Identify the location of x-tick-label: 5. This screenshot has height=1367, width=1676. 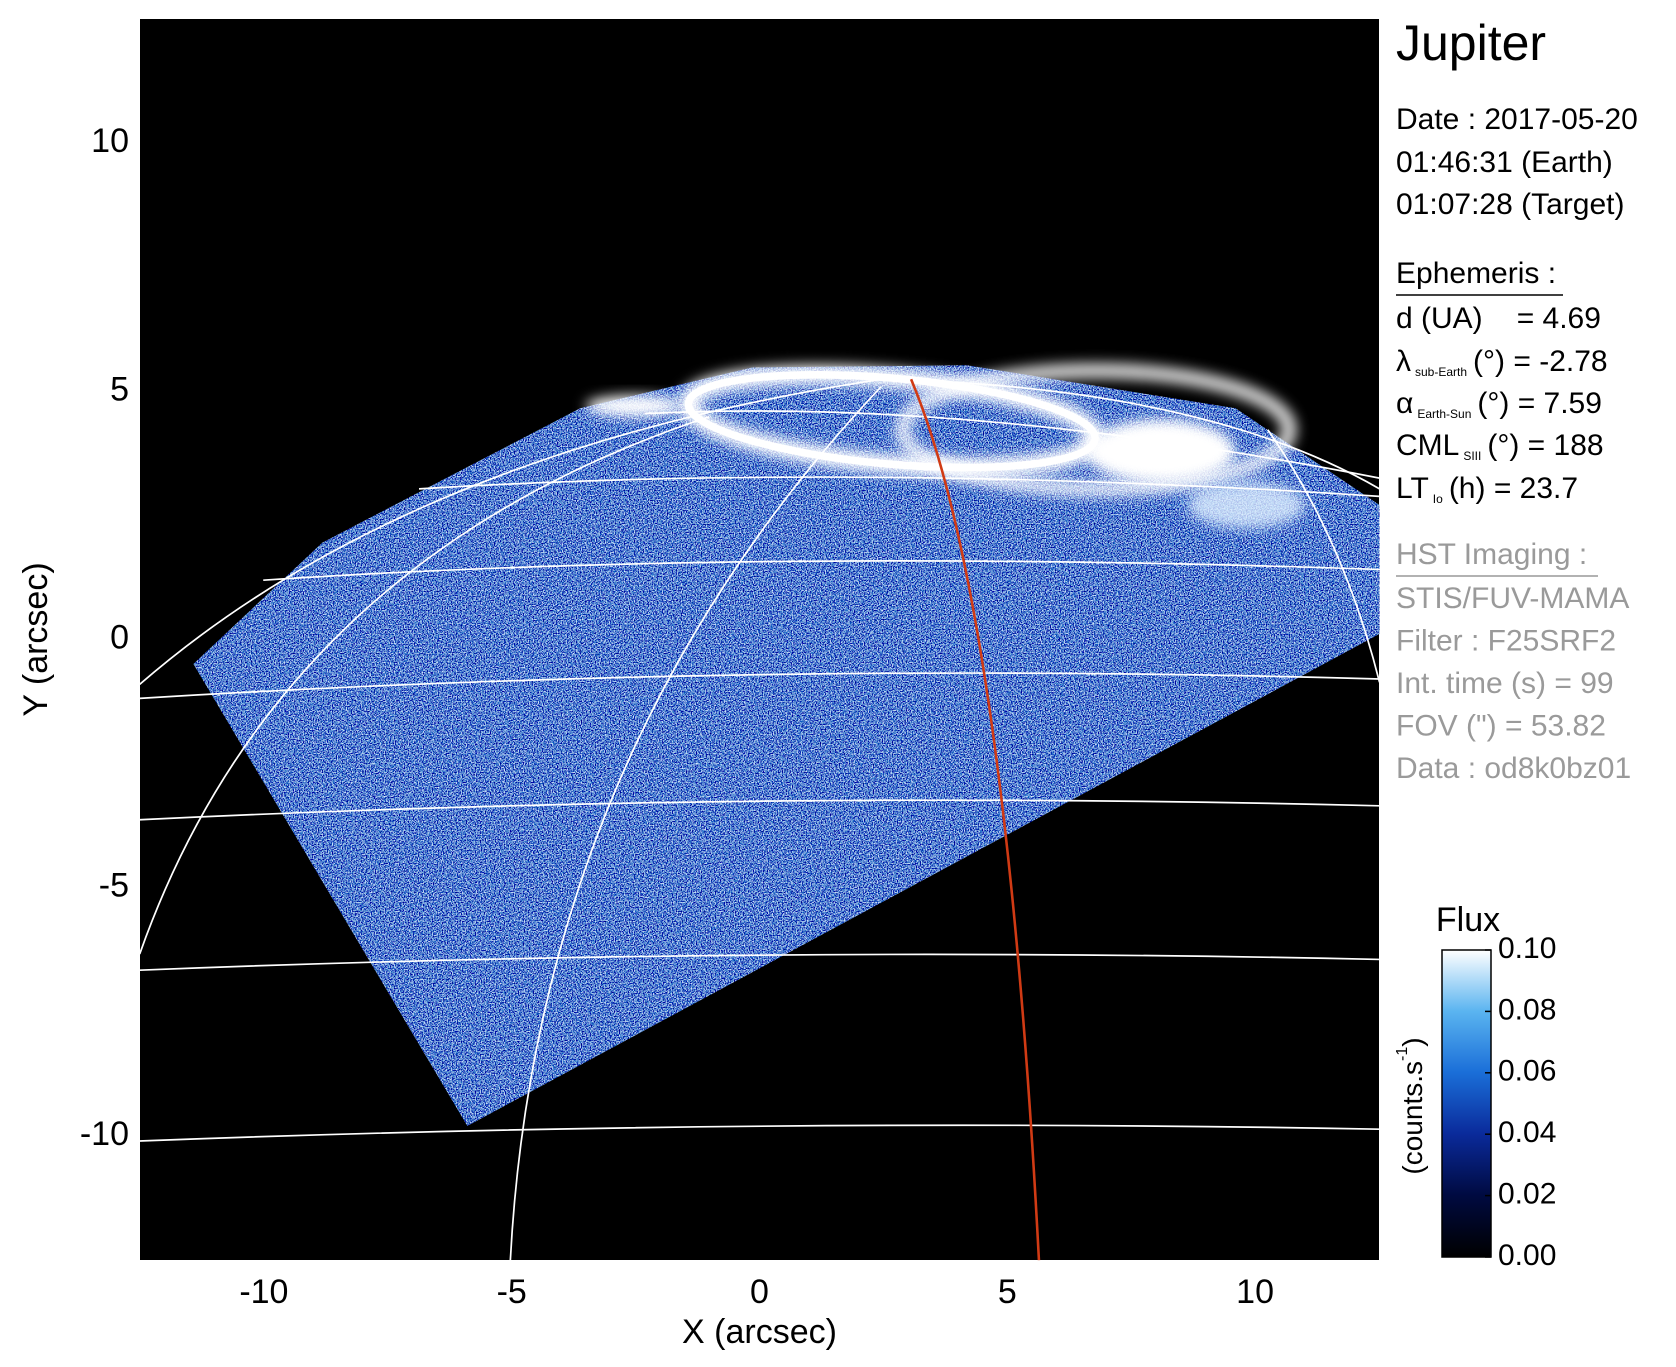
(1007, 1292).